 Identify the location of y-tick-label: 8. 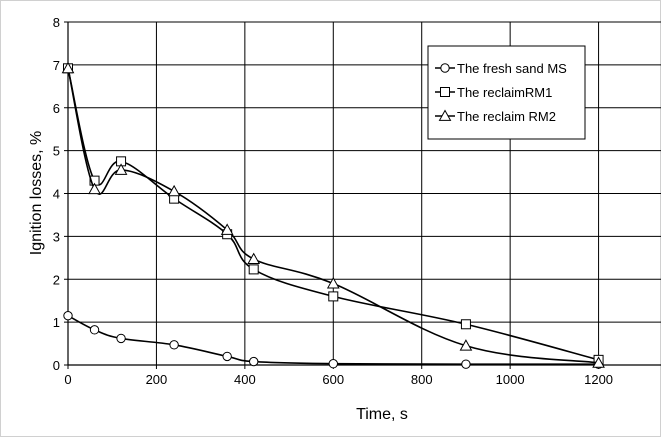
(56, 22).